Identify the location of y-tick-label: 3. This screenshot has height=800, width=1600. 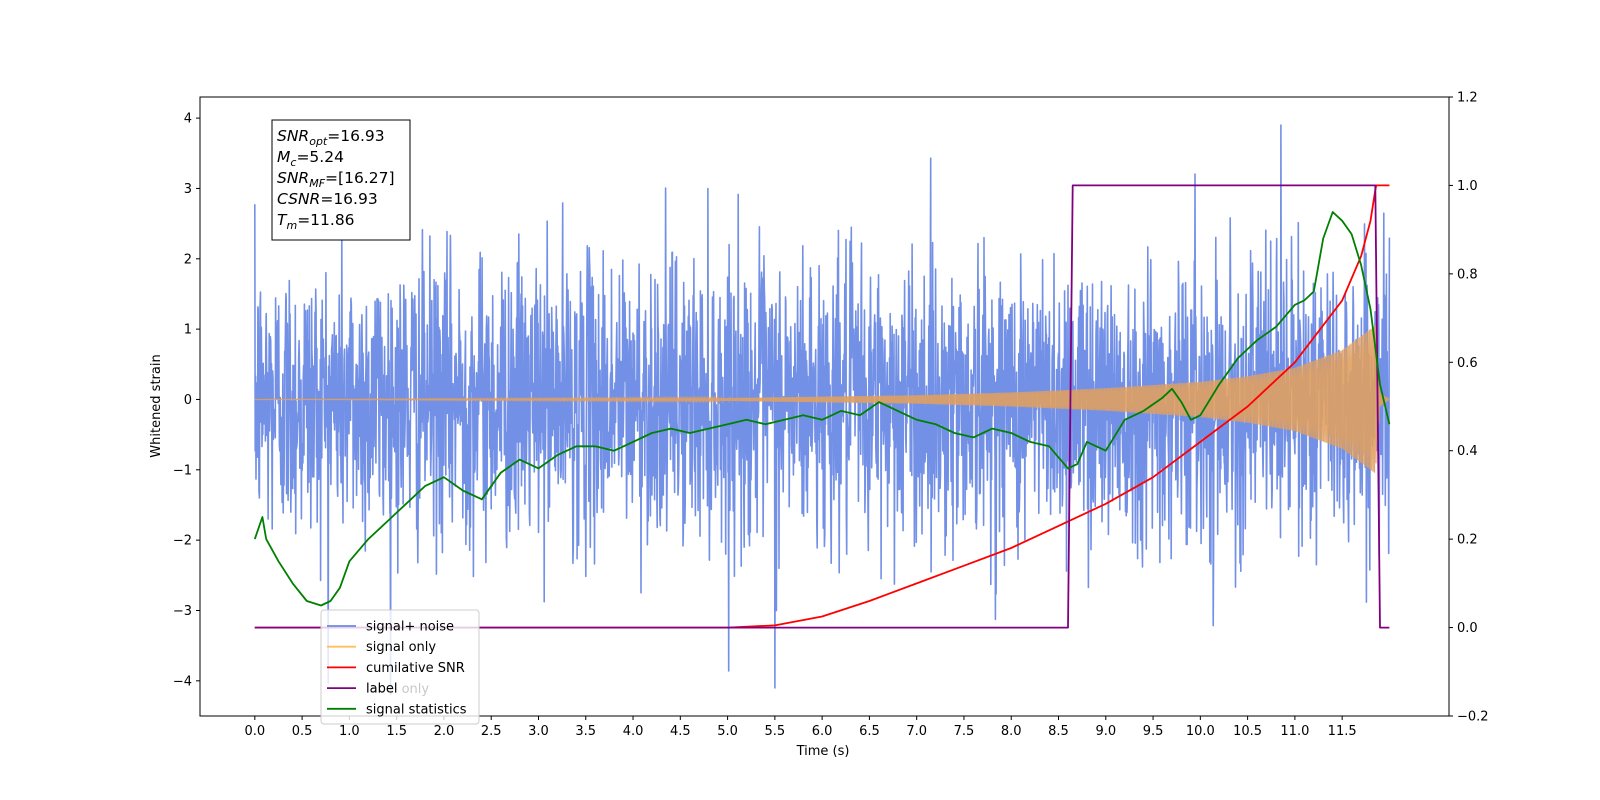
(188, 189).